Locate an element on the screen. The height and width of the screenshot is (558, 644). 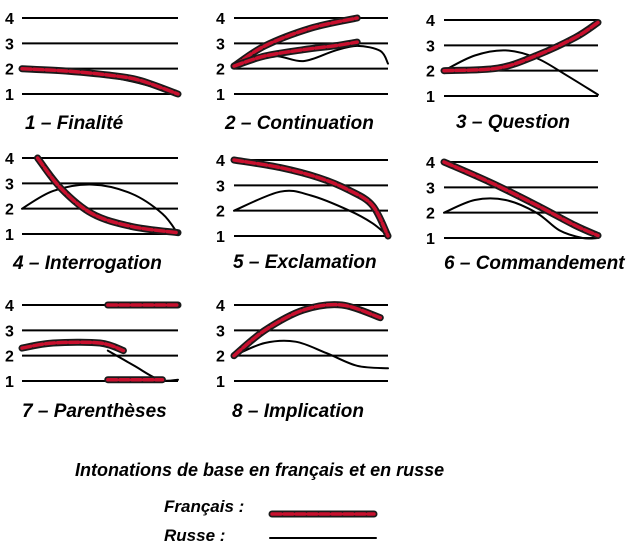
panel-title: 4 – Interrogation is located at coordinates (87, 263).